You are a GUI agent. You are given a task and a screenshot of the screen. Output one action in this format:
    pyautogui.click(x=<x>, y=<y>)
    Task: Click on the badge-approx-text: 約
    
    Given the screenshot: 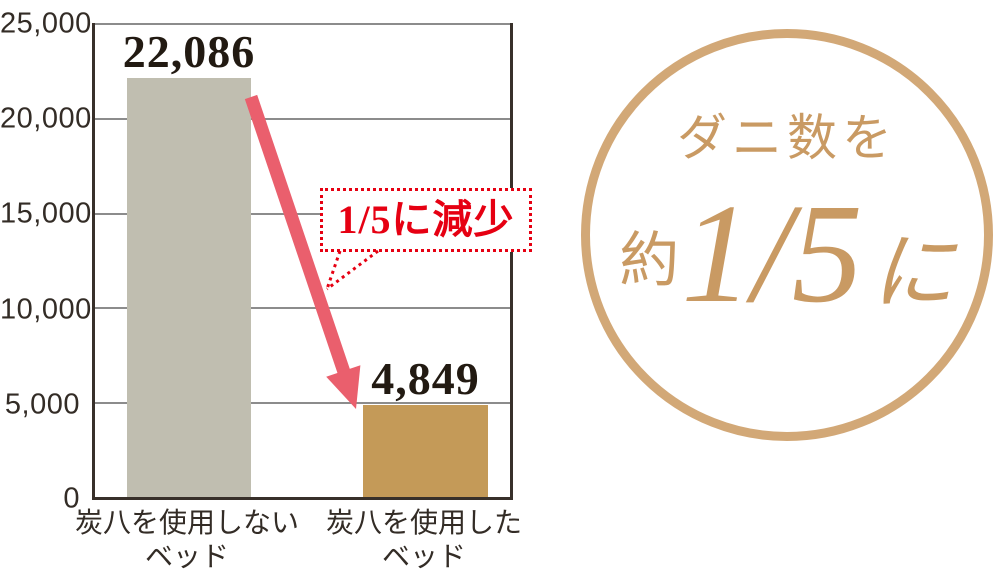 What is the action you would take?
    pyautogui.click(x=649, y=261)
    